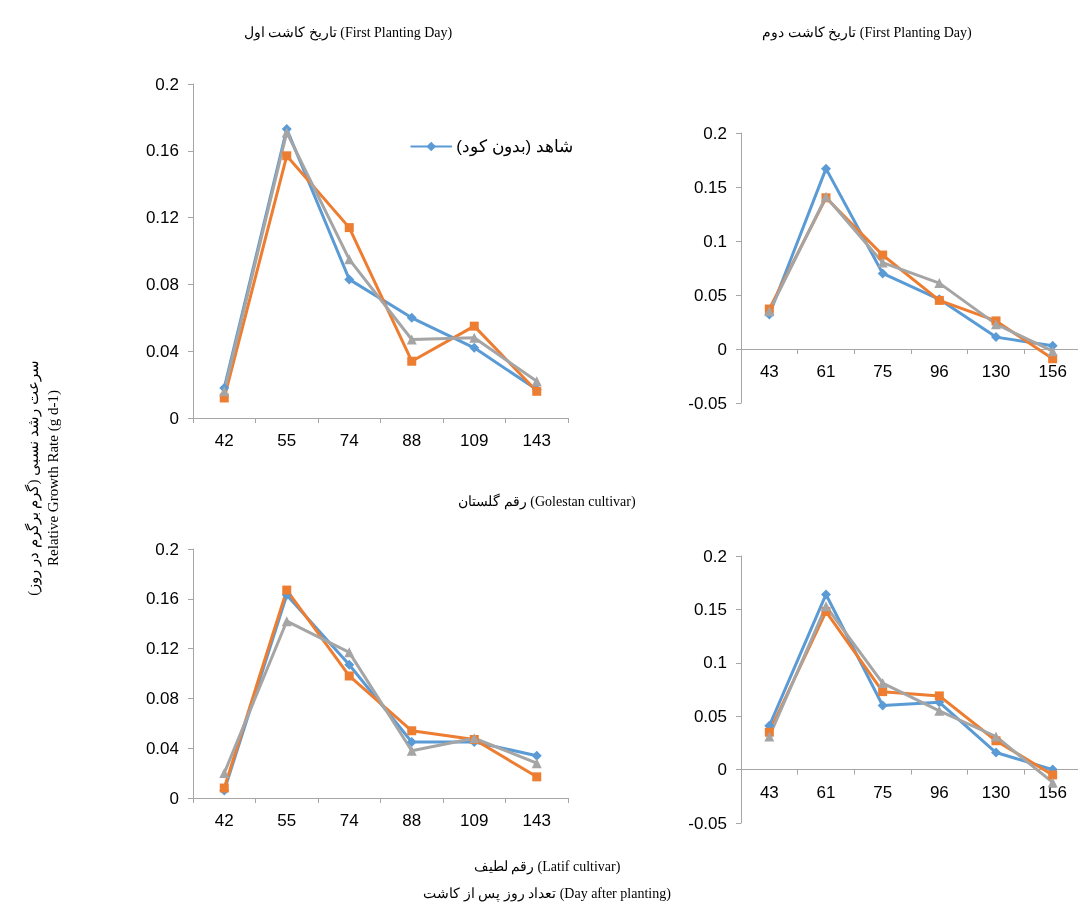  What do you see at coordinates (348, 32) in the screenshot?
I see `chart-title: تاریخ کاشت اول (First Planting Day)` at bounding box center [348, 32].